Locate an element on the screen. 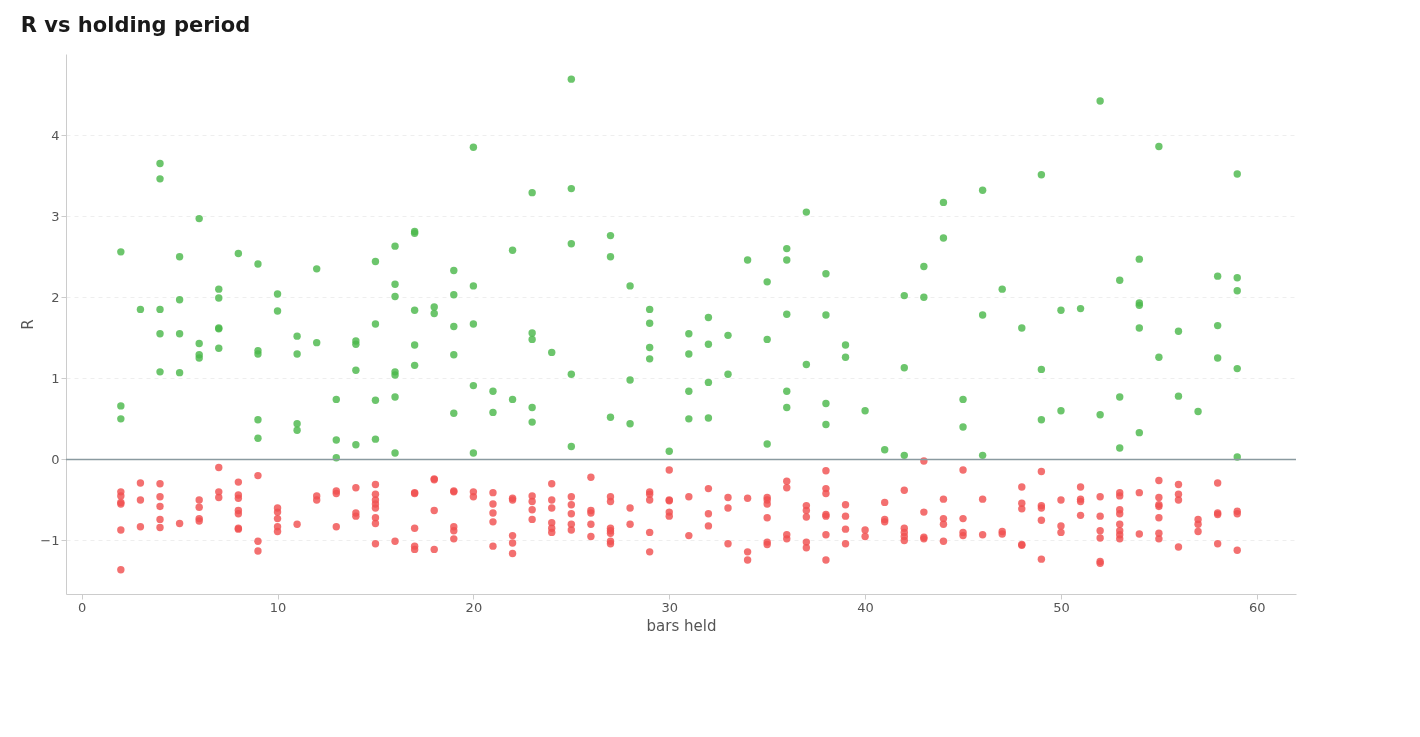 The image size is (1420, 737). y-tick-label: 3 is located at coordinates (55, 216).